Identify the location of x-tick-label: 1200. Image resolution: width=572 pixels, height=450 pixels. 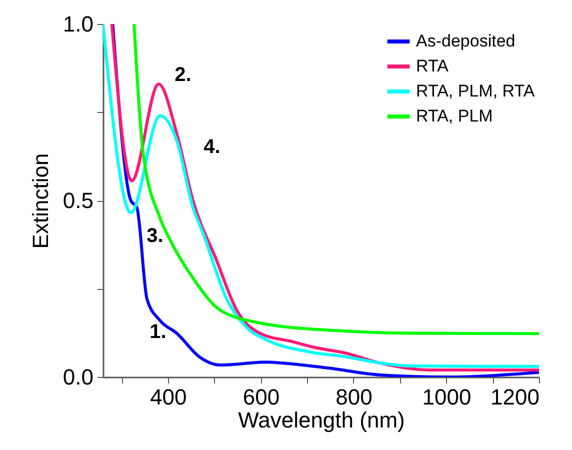
(515, 397).